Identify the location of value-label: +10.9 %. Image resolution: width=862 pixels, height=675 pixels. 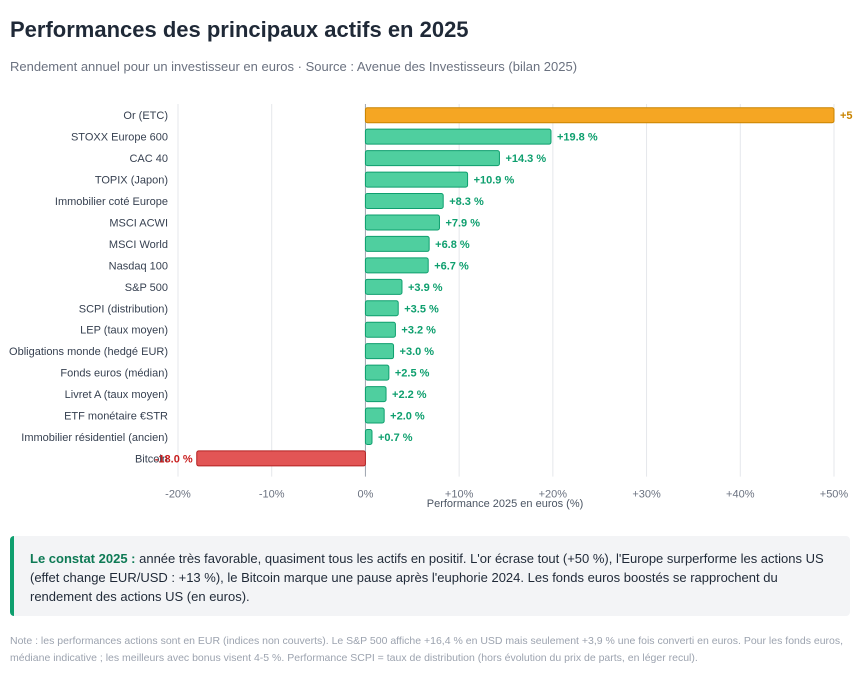
(494, 181).